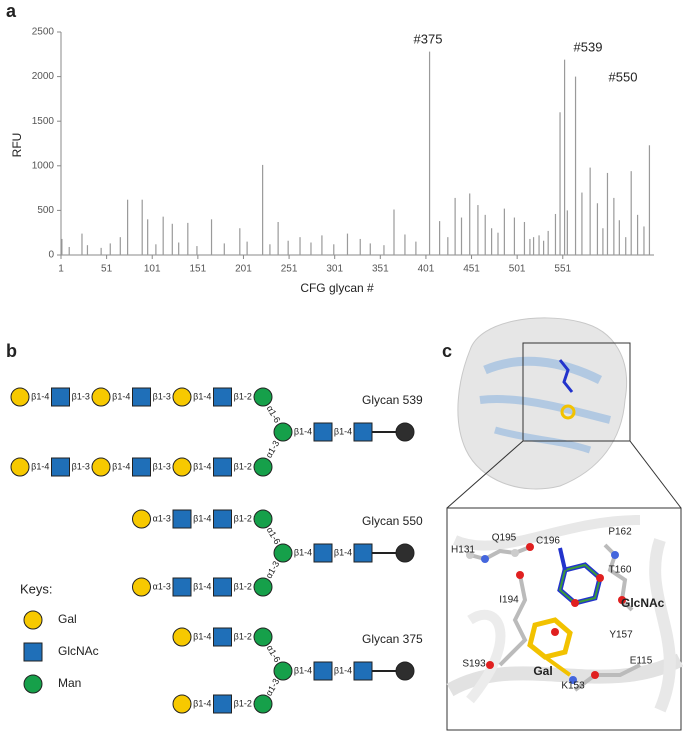 The image size is (685, 736). I want to click on binding-site-inset, so click(565, 619).